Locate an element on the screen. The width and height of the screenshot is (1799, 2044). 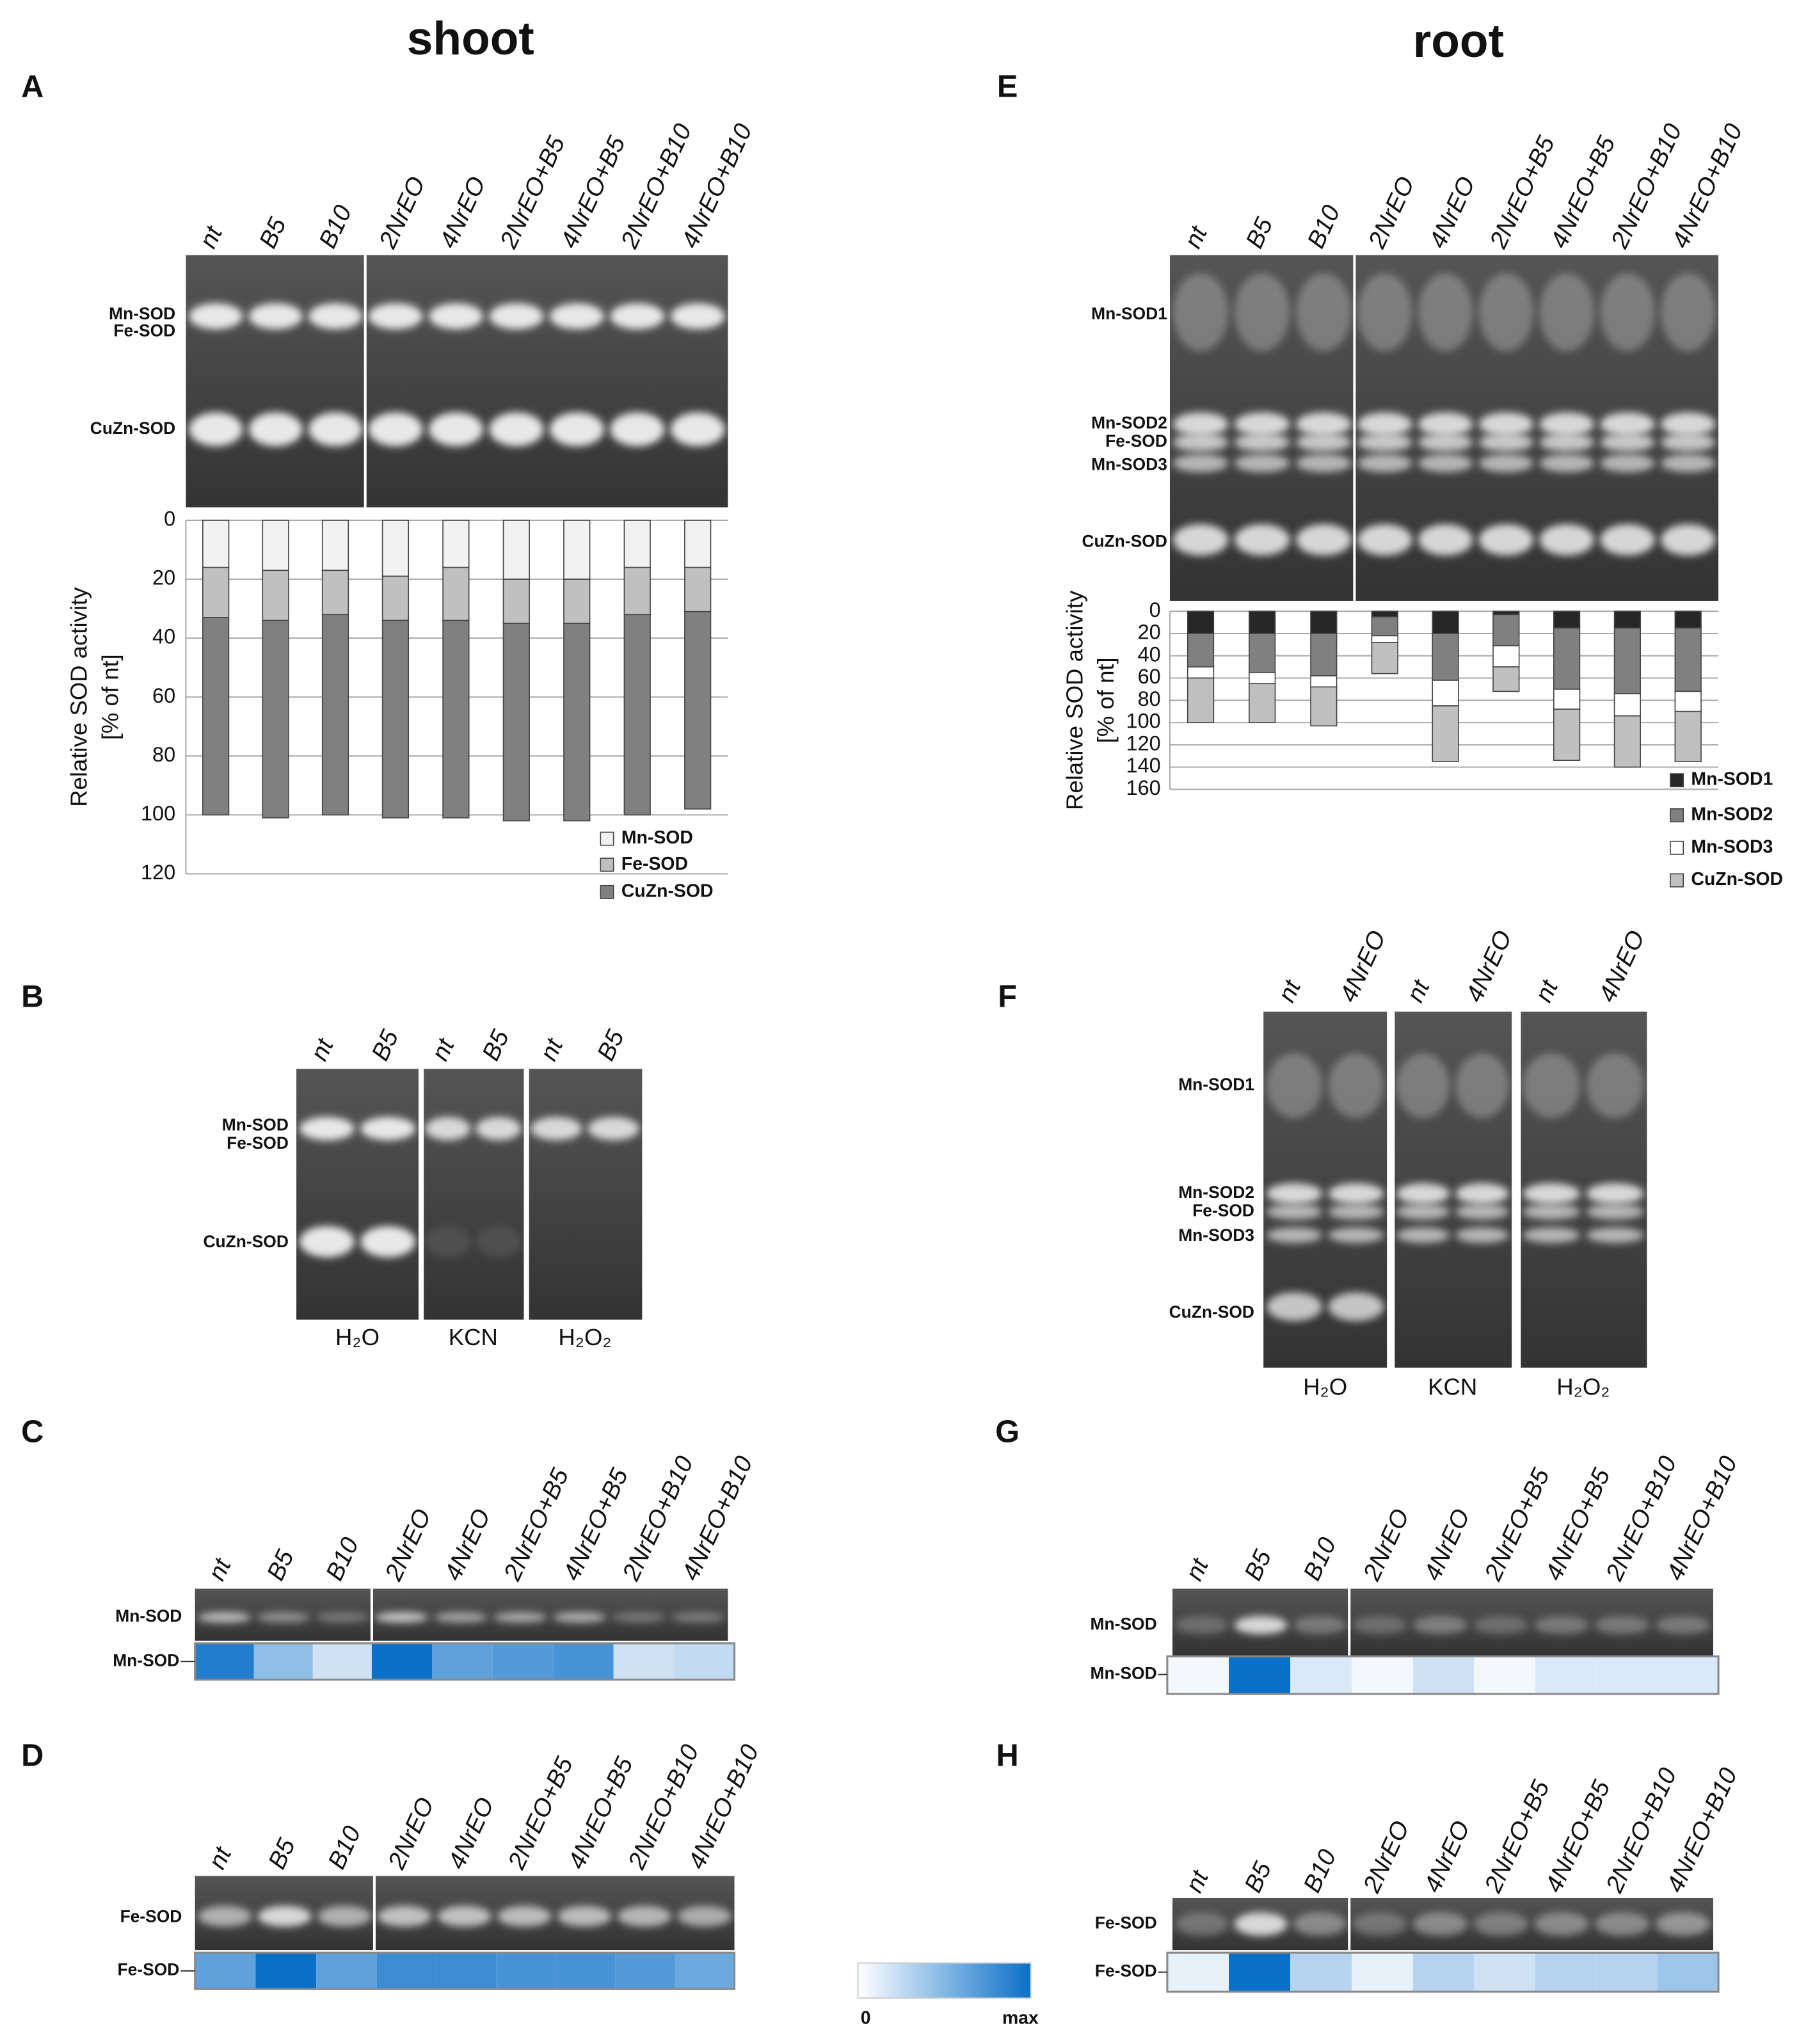
treatment-label: H₂O₂ is located at coordinates (1583, 1386).